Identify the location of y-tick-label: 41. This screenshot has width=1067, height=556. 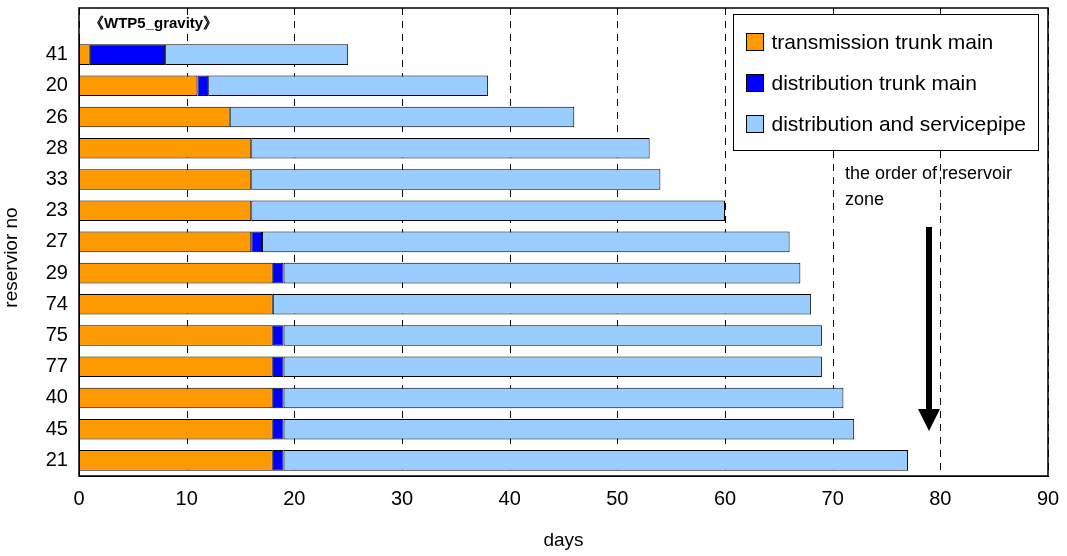
(56, 53).